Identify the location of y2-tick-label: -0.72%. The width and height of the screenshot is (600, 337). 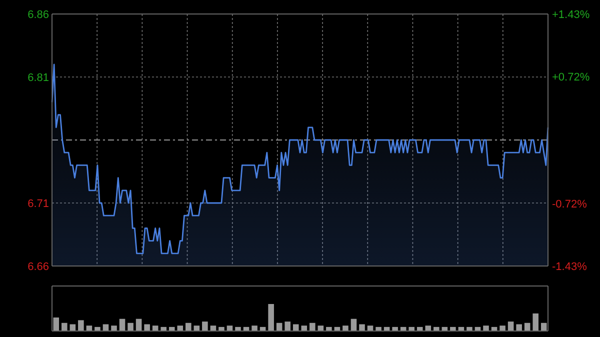
(570, 204).